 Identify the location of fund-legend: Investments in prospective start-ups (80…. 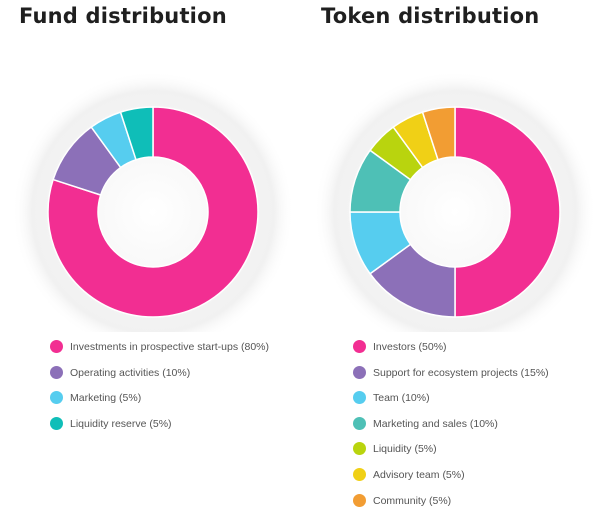
(170, 391).